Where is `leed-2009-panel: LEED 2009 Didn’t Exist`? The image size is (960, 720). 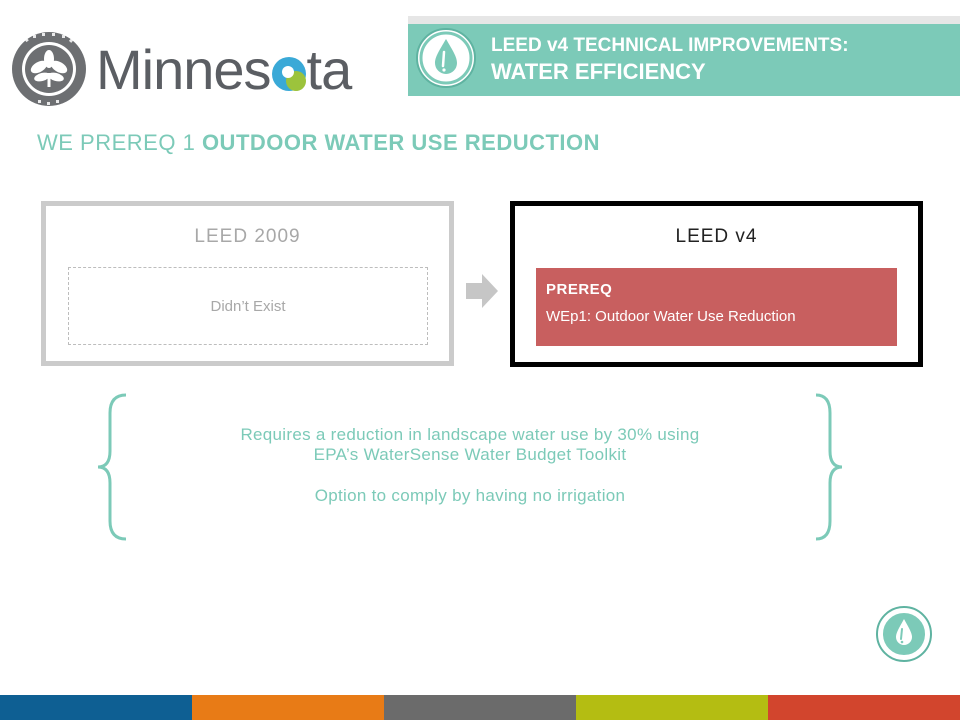
leed-2009-panel: LEED 2009 Didn’t Exist is located at coordinates (247, 283).